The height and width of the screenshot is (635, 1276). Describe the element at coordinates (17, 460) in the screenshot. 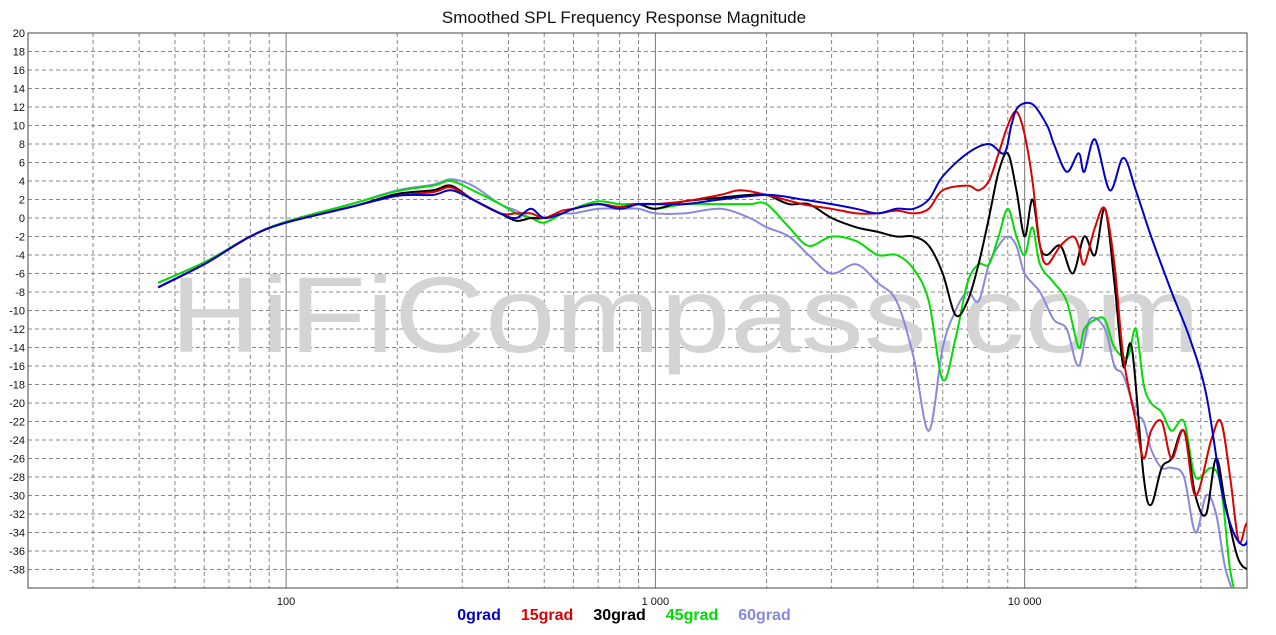

I see `y-tick-label: -26` at that location.